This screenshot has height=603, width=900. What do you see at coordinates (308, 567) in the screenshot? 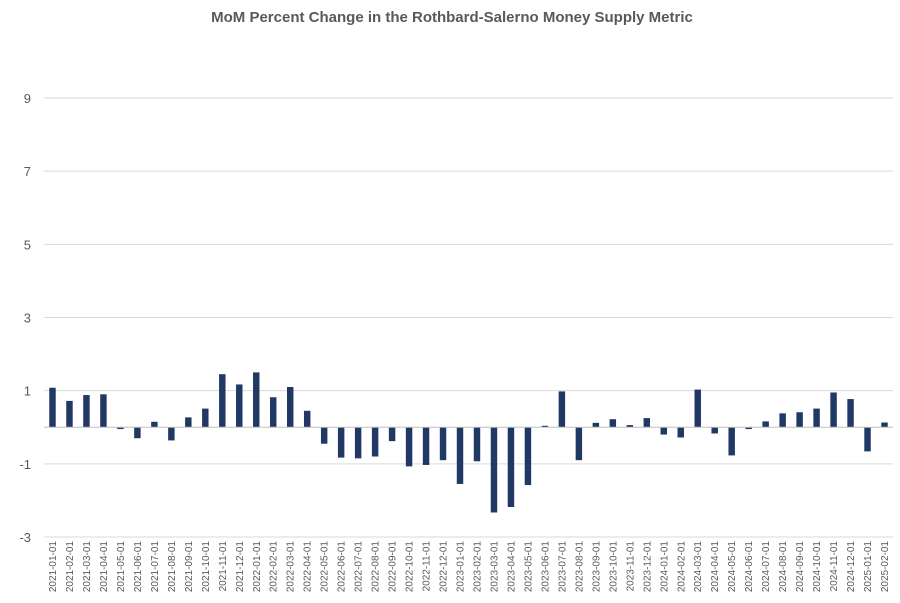
I see `x-tick-label: 2022-04-01` at bounding box center [308, 567].